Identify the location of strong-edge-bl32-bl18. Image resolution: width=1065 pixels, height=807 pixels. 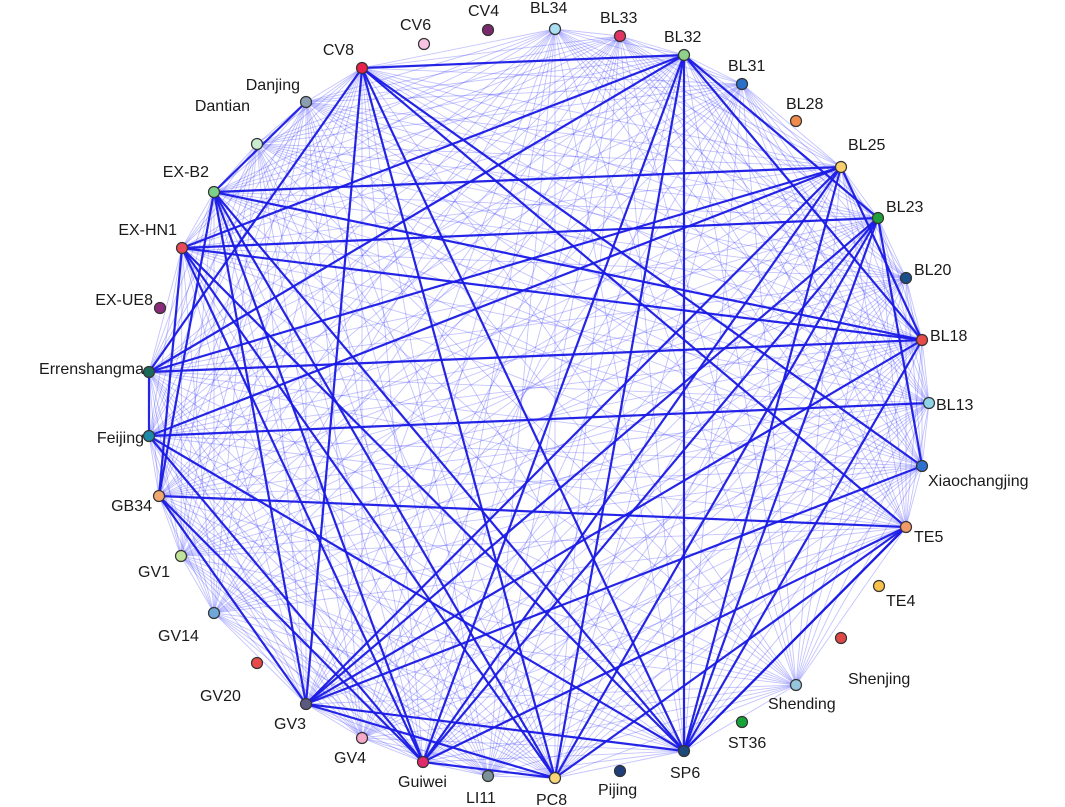
(803, 197).